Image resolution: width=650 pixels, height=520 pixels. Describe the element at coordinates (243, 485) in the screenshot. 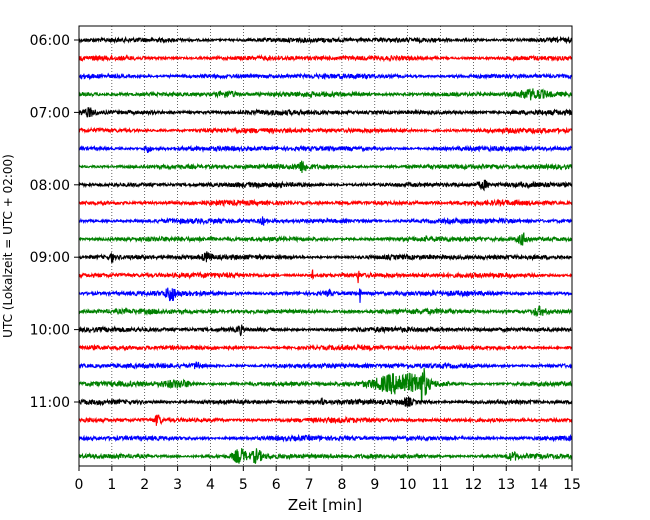

I see `x-tick-label: 5` at that location.